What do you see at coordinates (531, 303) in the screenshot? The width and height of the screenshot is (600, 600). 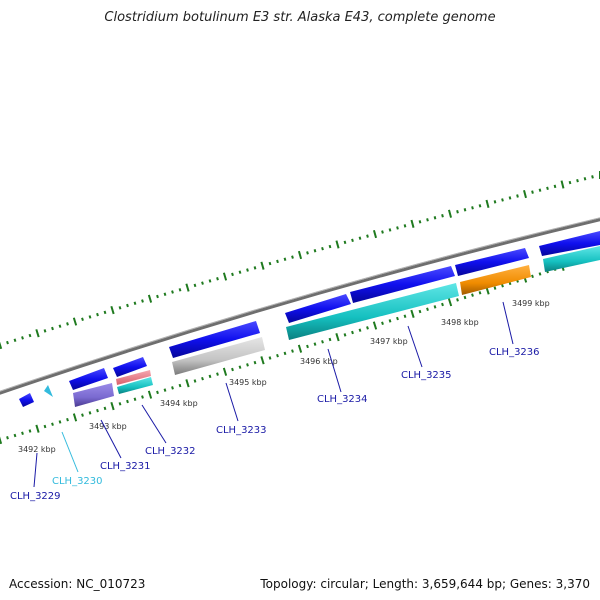 I see `tick-label: 3499 kbp` at bounding box center [531, 303].